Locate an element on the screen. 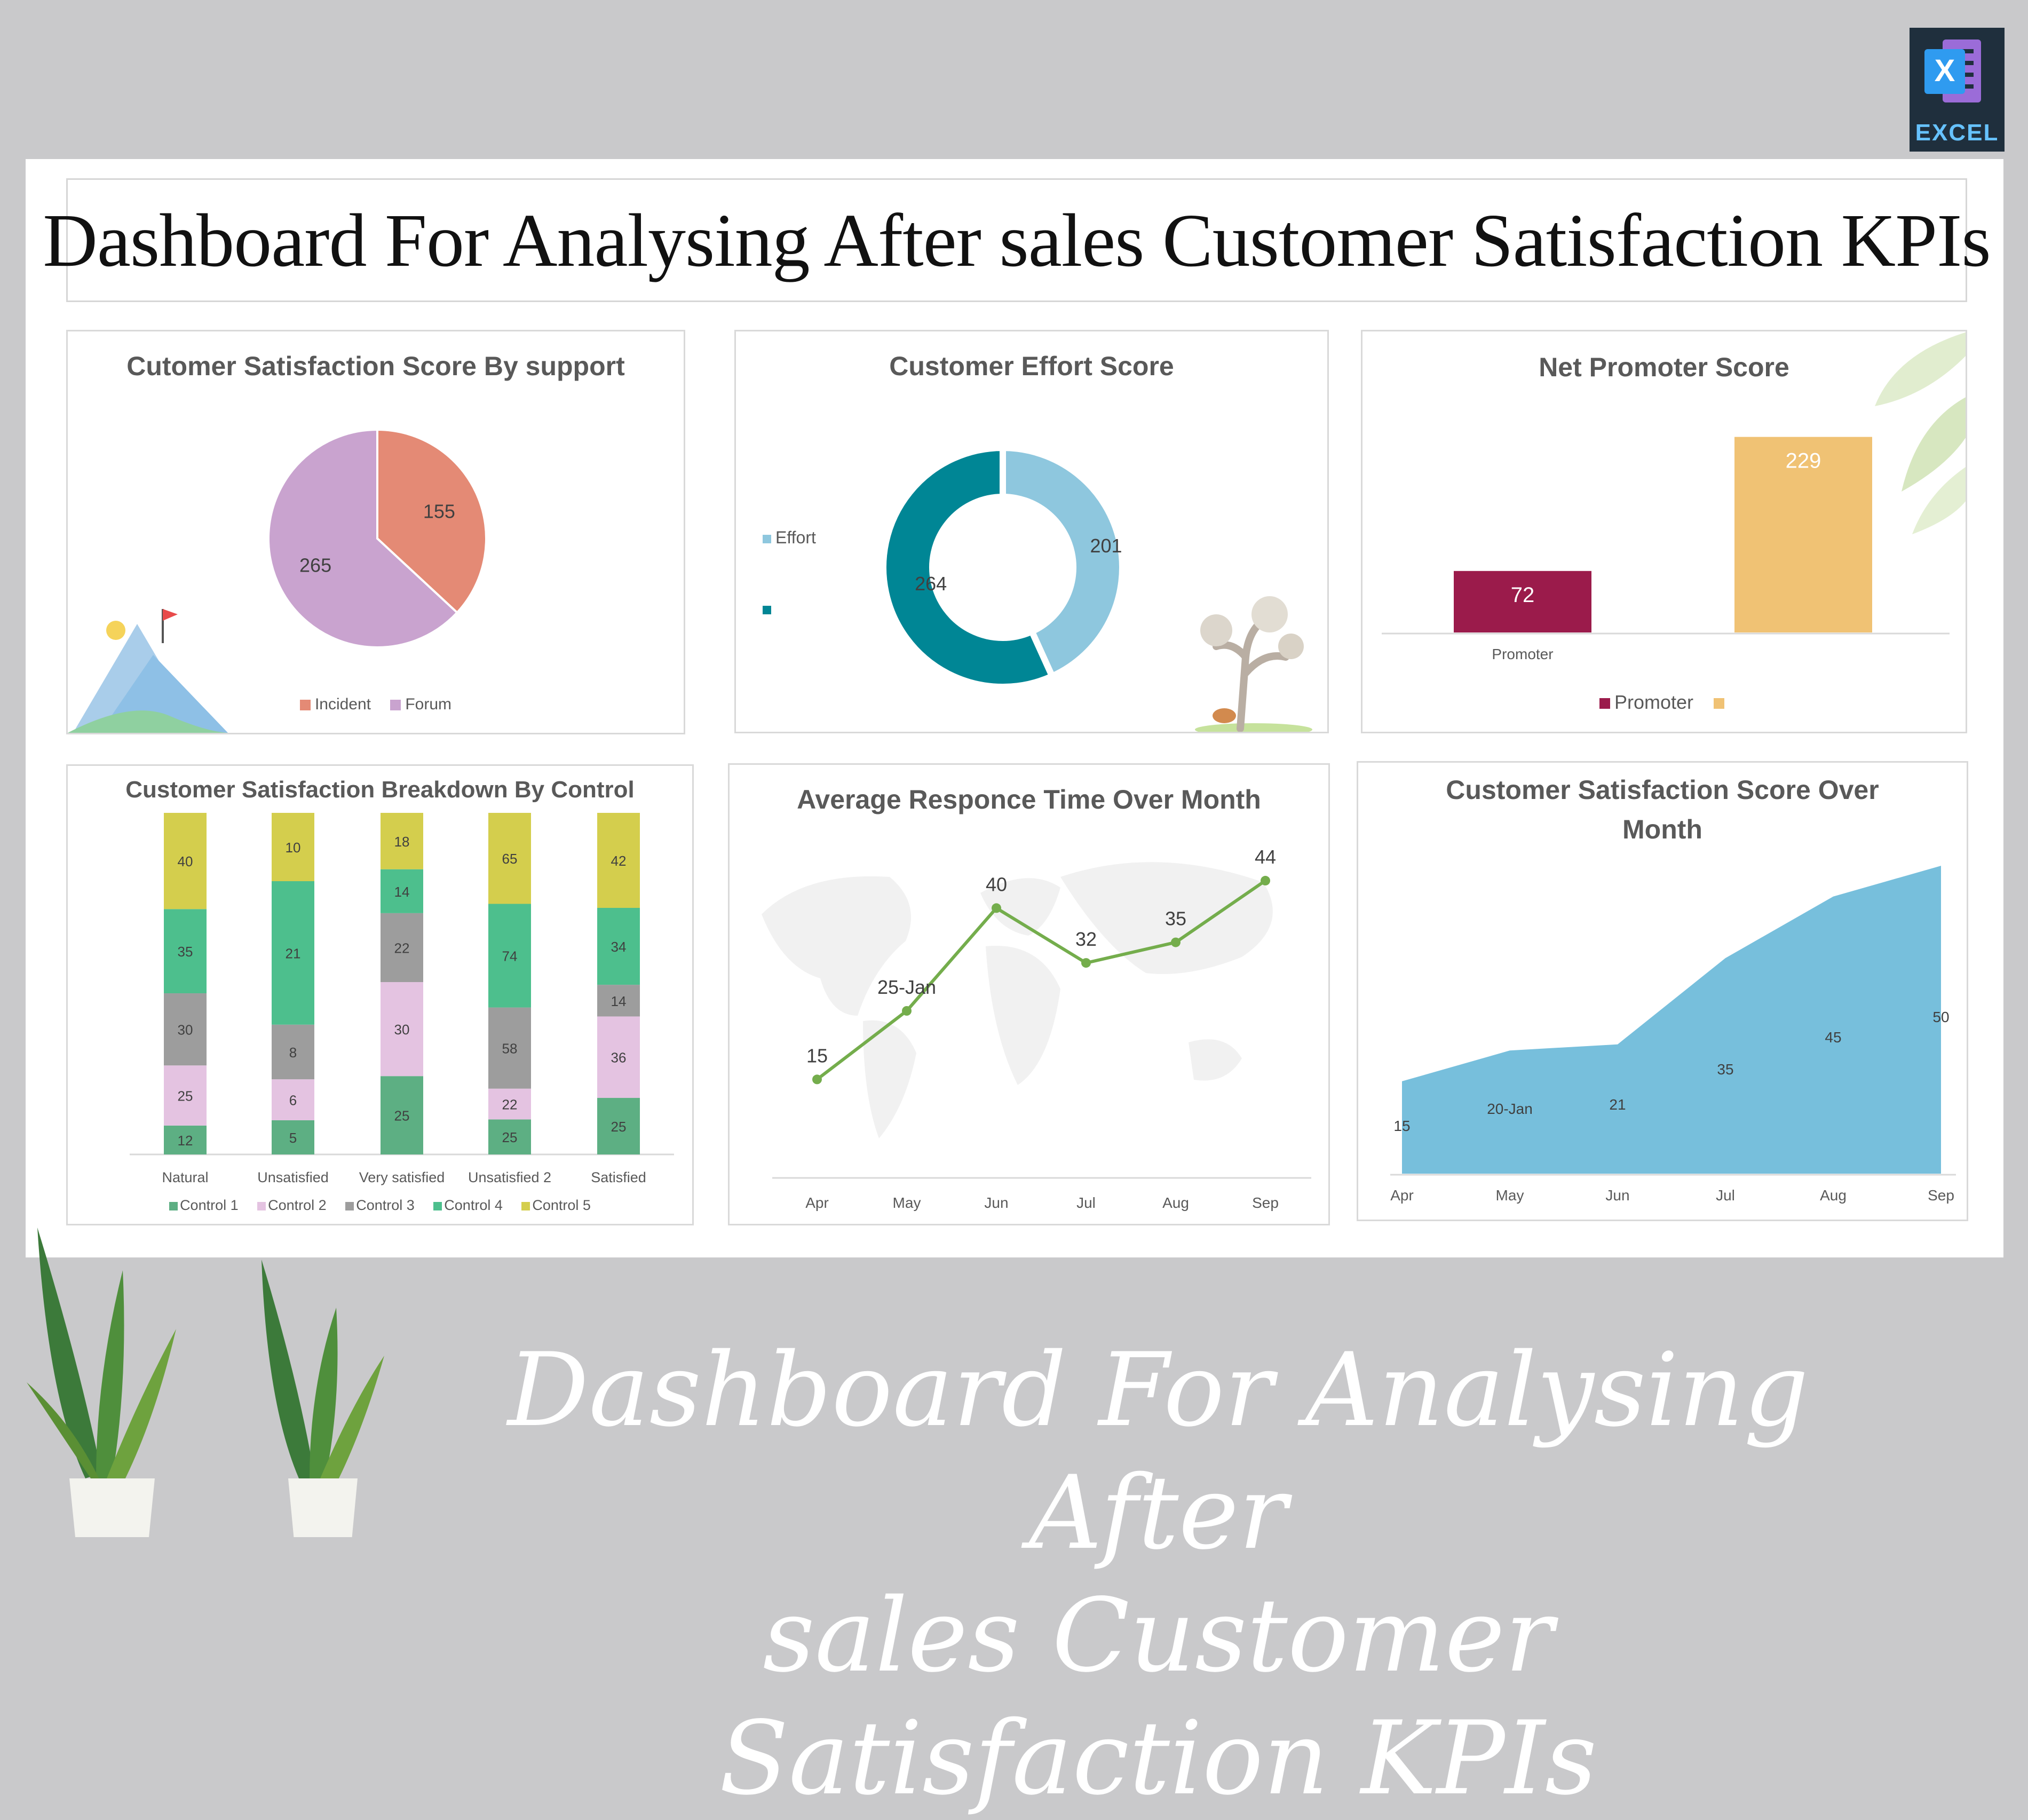 The height and width of the screenshot is (1820, 2028). stack-label-0-3: 35 is located at coordinates (185, 952).